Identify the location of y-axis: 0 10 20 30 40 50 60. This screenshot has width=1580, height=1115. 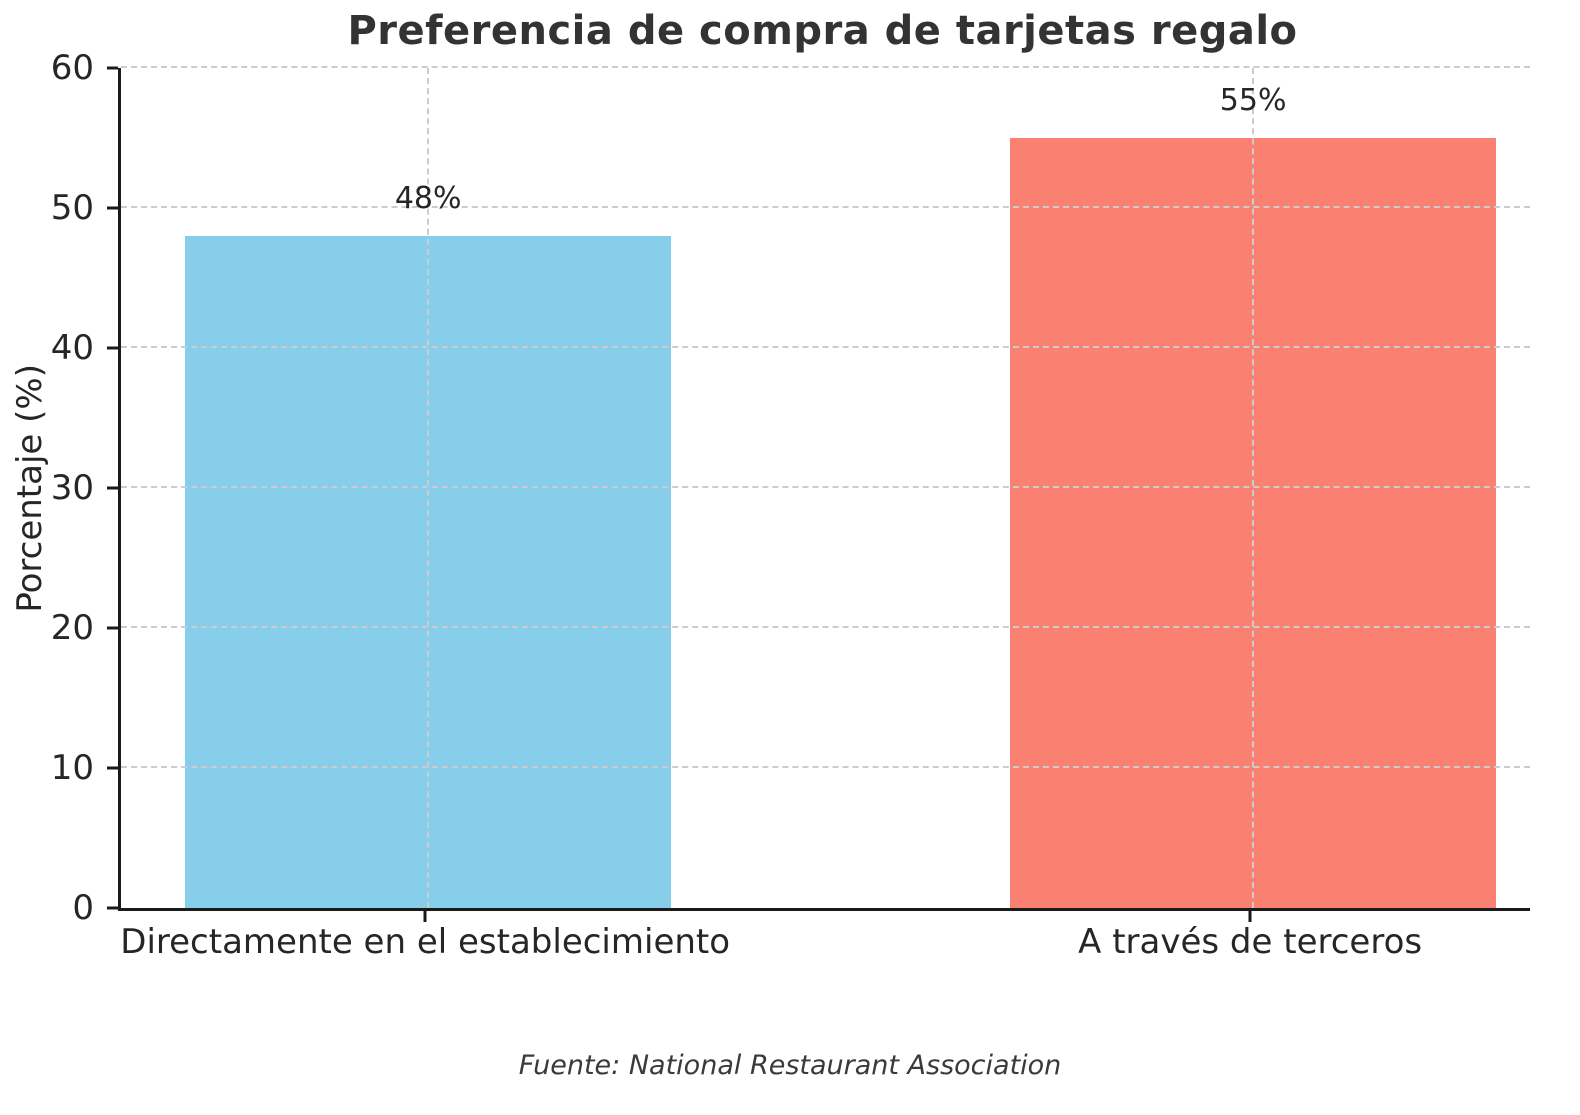
(59, 488).